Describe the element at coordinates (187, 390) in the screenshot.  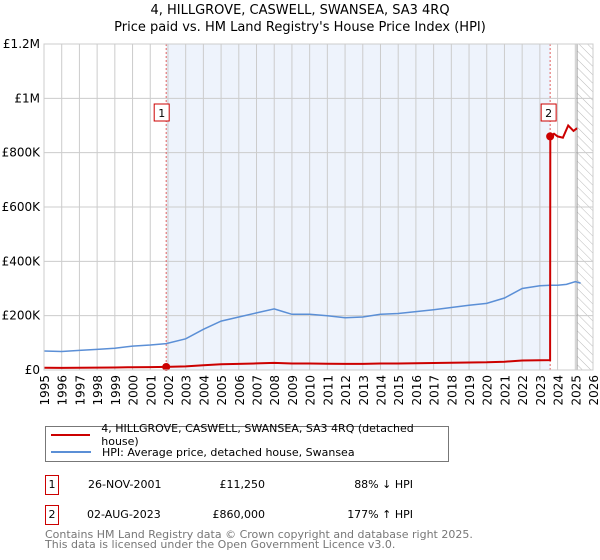
I see `x-tick-label: 2003` at that location.